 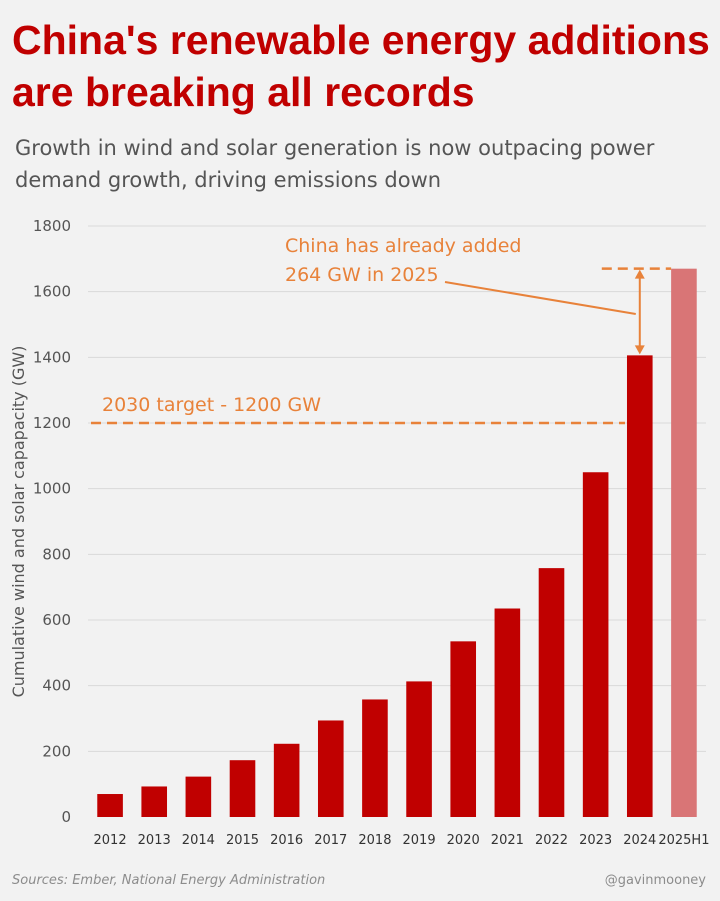 What do you see at coordinates (198, 840) in the screenshot?
I see `x-tick-label: 2014` at bounding box center [198, 840].